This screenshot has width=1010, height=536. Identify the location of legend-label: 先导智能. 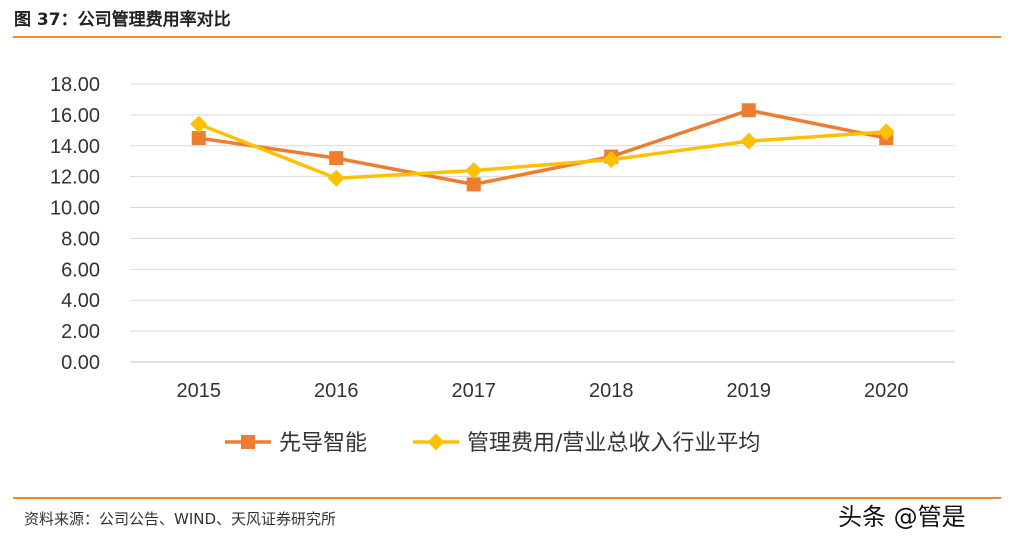
(323, 443).